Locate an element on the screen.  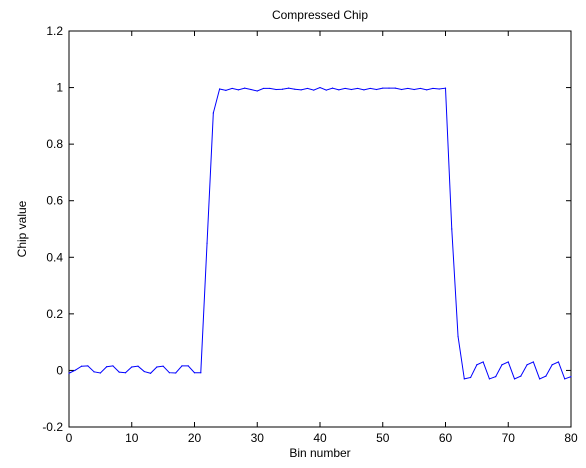
x-tick-label: 50 is located at coordinates (383, 438).